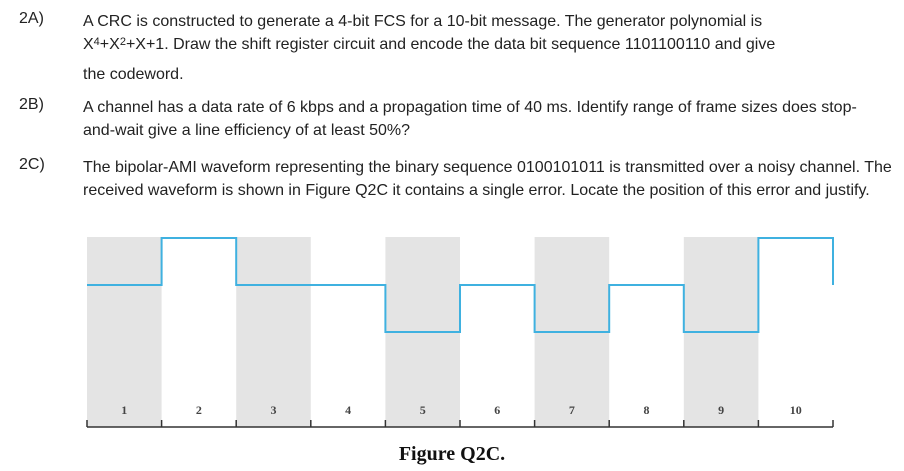  What do you see at coordinates (796, 410) in the screenshot?
I see `bit-label: 10` at bounding box center [796, 410].